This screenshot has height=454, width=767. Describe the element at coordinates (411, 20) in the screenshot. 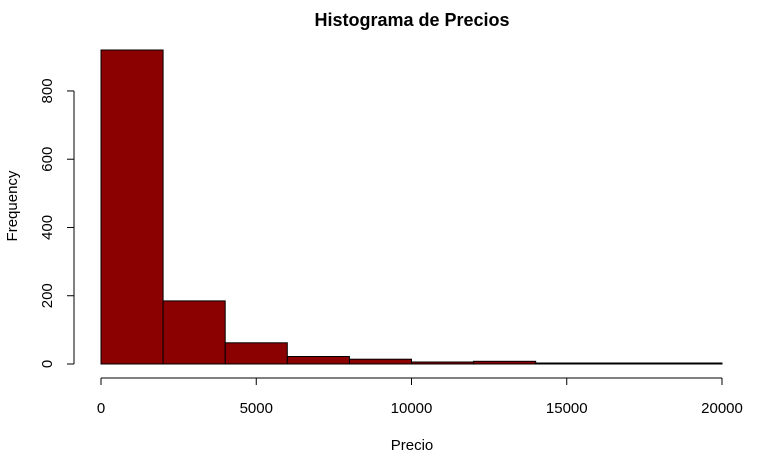

I see `chart-title: Histograma de Precios` at that location.